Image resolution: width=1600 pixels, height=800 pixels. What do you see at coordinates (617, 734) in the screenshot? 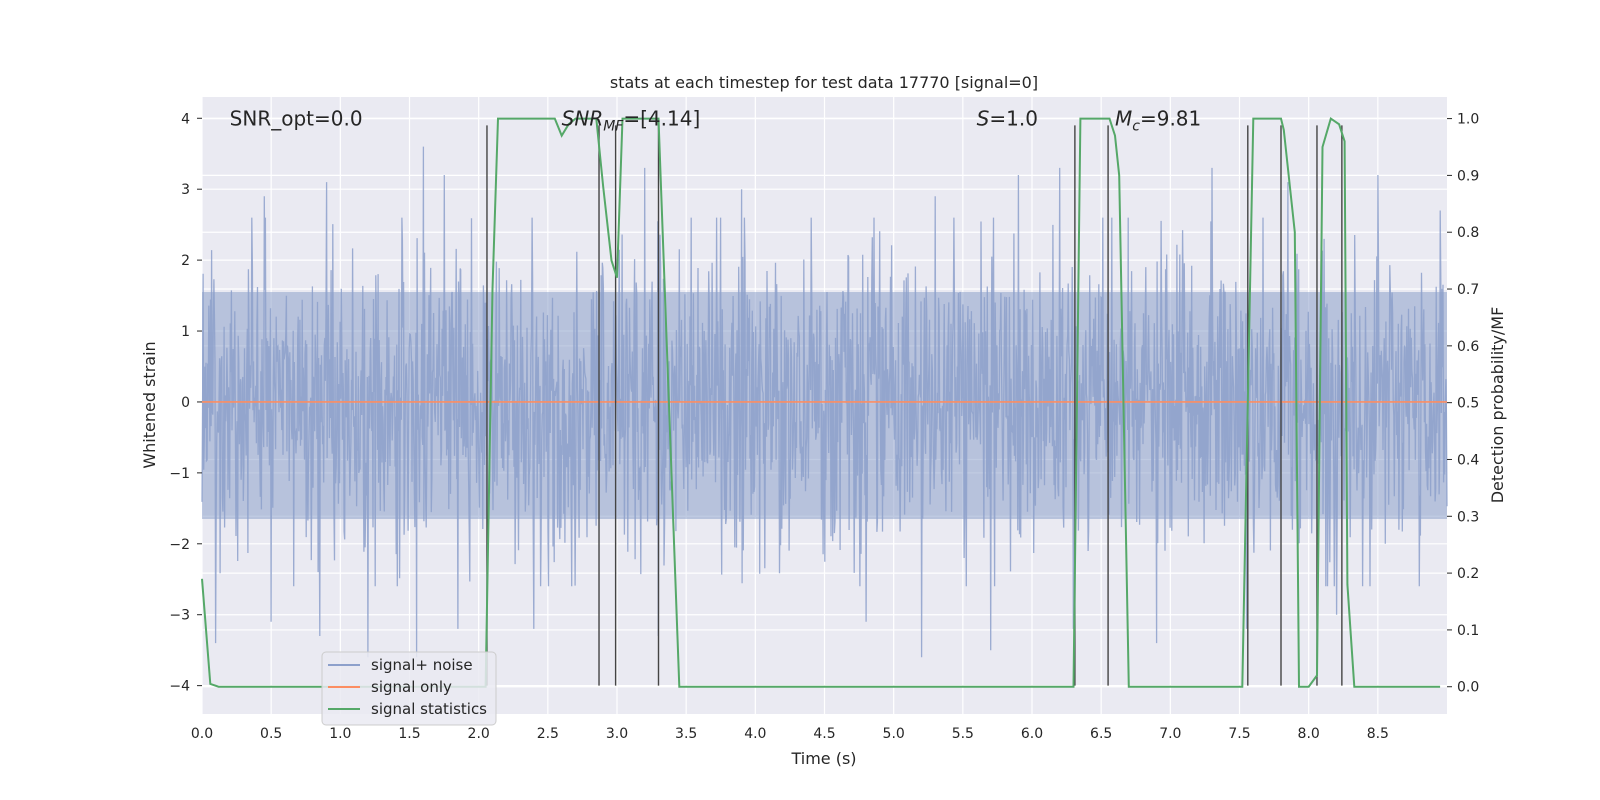
I see `x-tick-label: 3.0` at bounding box center [617, 734].